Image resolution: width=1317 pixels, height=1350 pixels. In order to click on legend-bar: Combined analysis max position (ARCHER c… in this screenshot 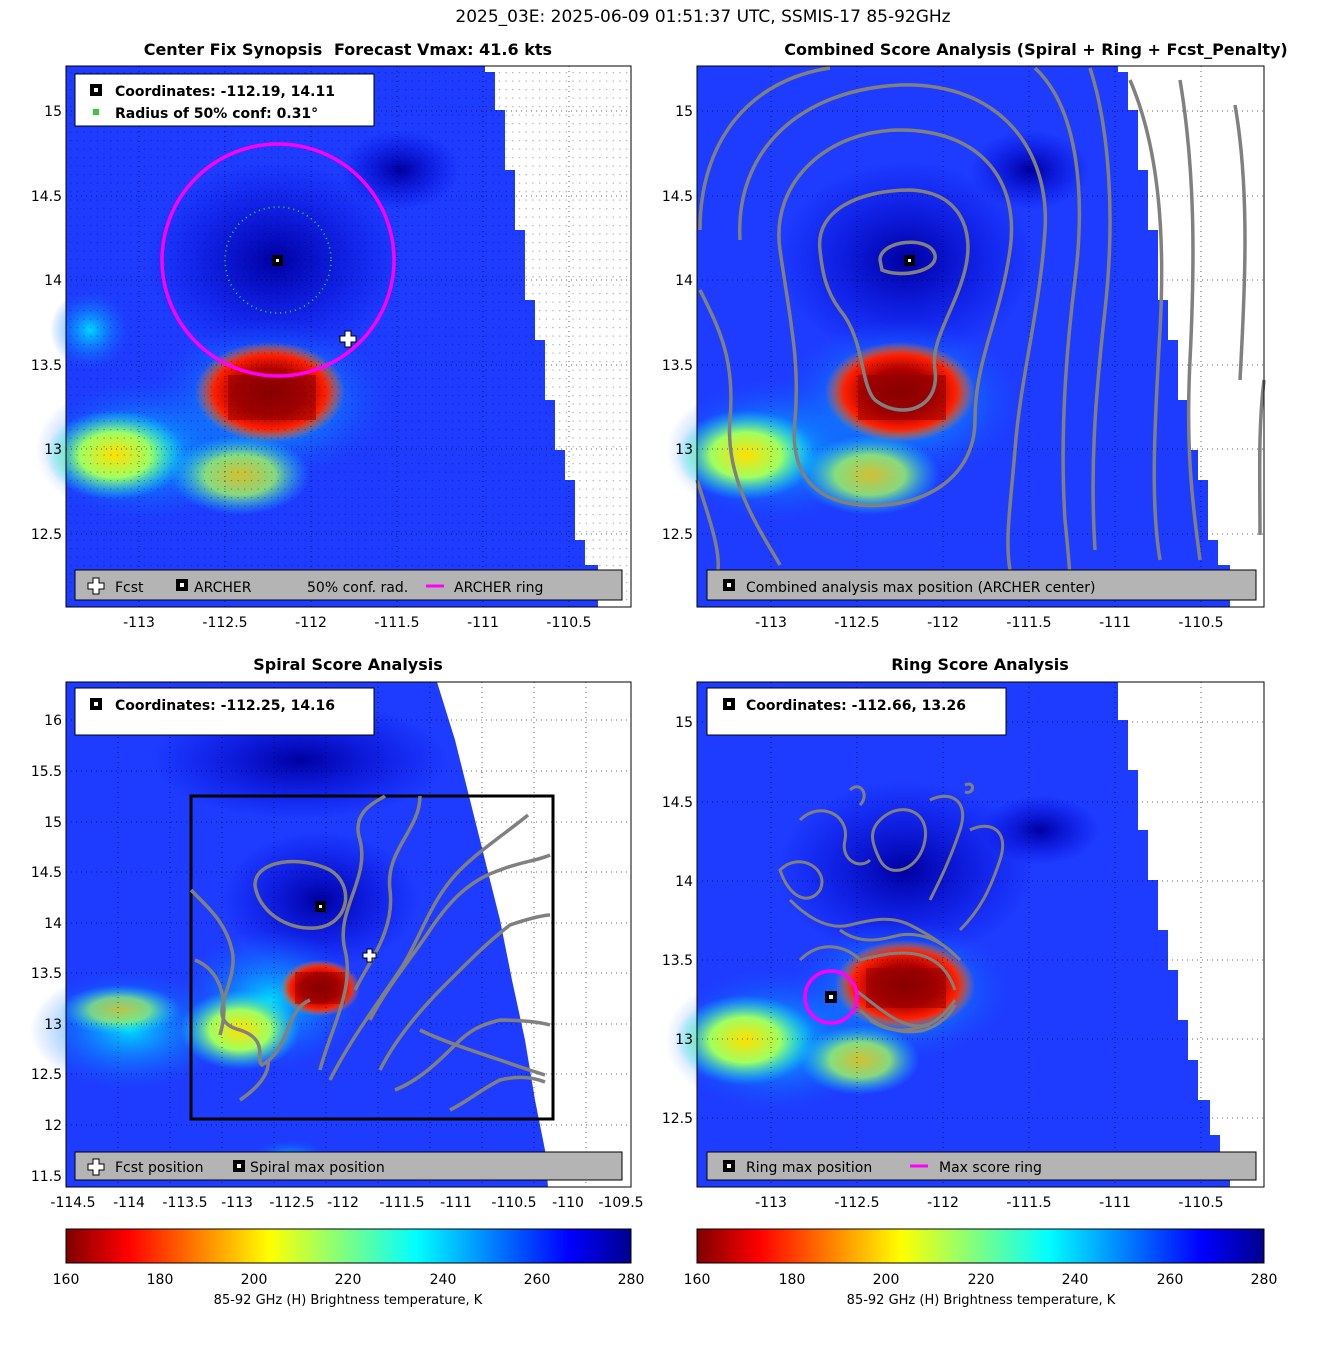, I will do `click(981, 585)`.